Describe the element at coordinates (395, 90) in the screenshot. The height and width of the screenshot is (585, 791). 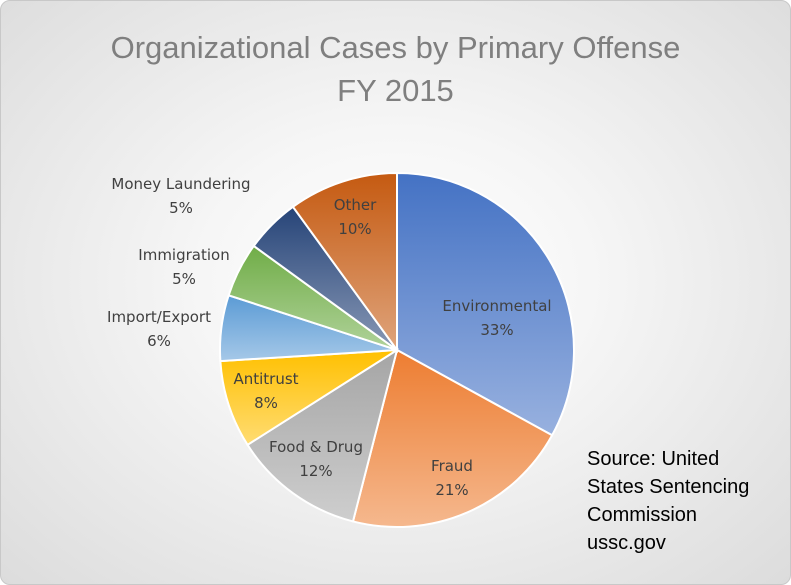
I see `chart-subtitle: FY 2015` at that location.